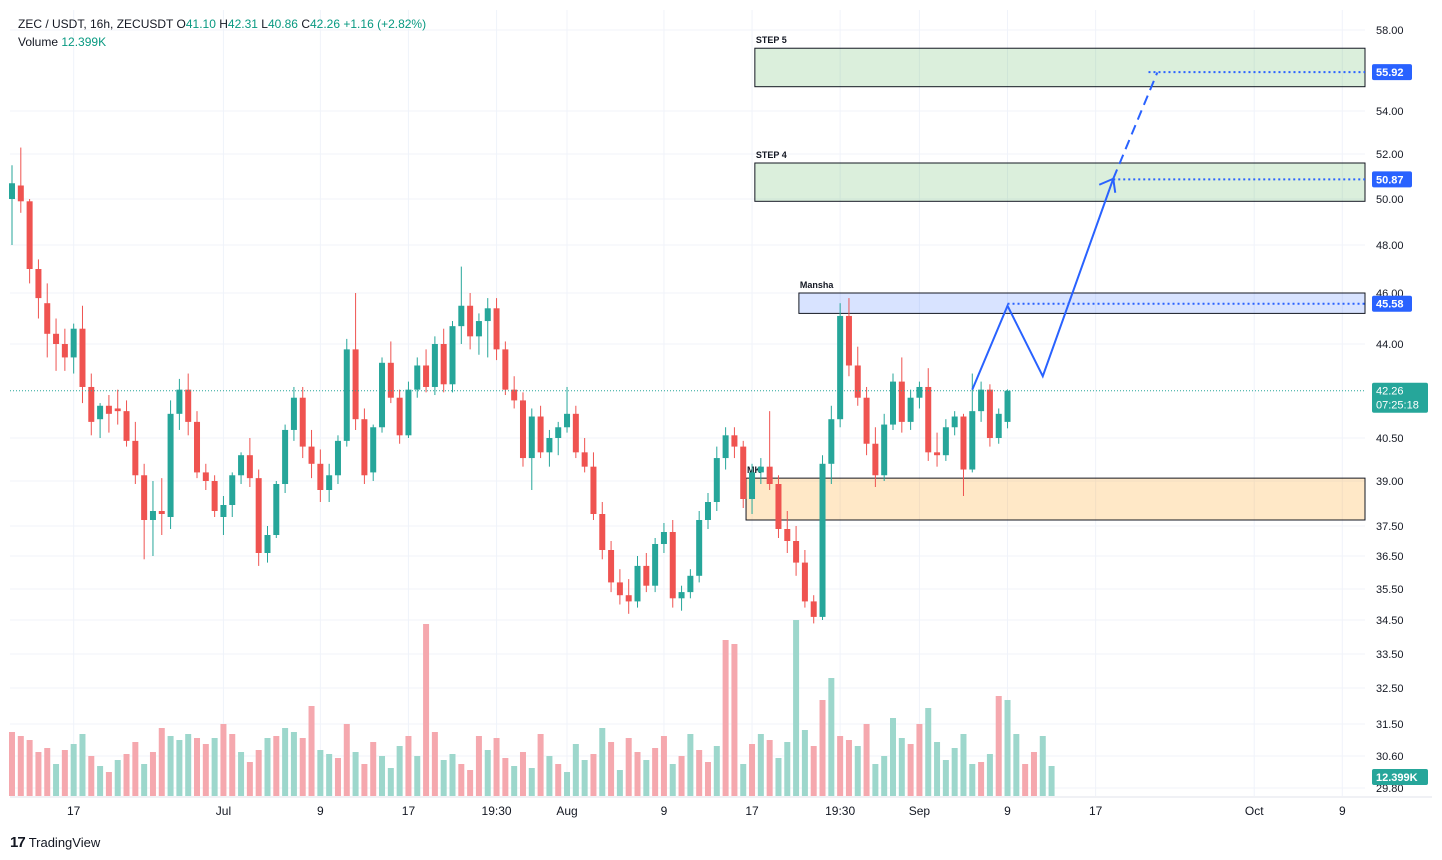 Image resolution: width=1442 pixels, height=860 pixels. I want to click on projection-path, so click(1043, 284).